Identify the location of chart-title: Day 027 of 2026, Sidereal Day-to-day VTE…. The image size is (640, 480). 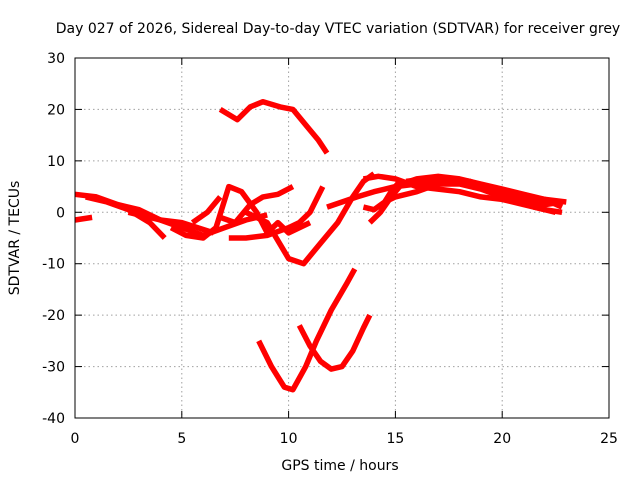
(338, 29).